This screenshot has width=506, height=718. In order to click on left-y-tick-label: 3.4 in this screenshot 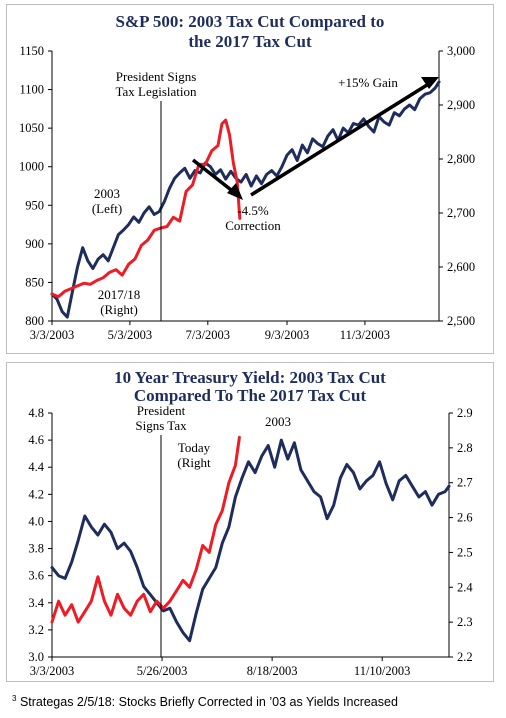, I will do `click(36, 603)`.